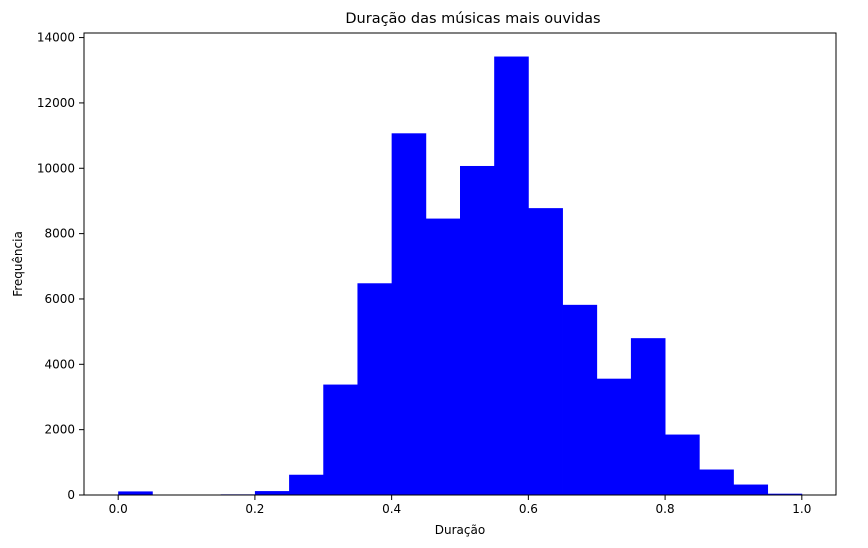 This screenshot has height=548, width=868. What do you see at coordinates (18, 264) in the screenshot?
I see `y-axis-label: Frequência` at bounding box center [18, 264].